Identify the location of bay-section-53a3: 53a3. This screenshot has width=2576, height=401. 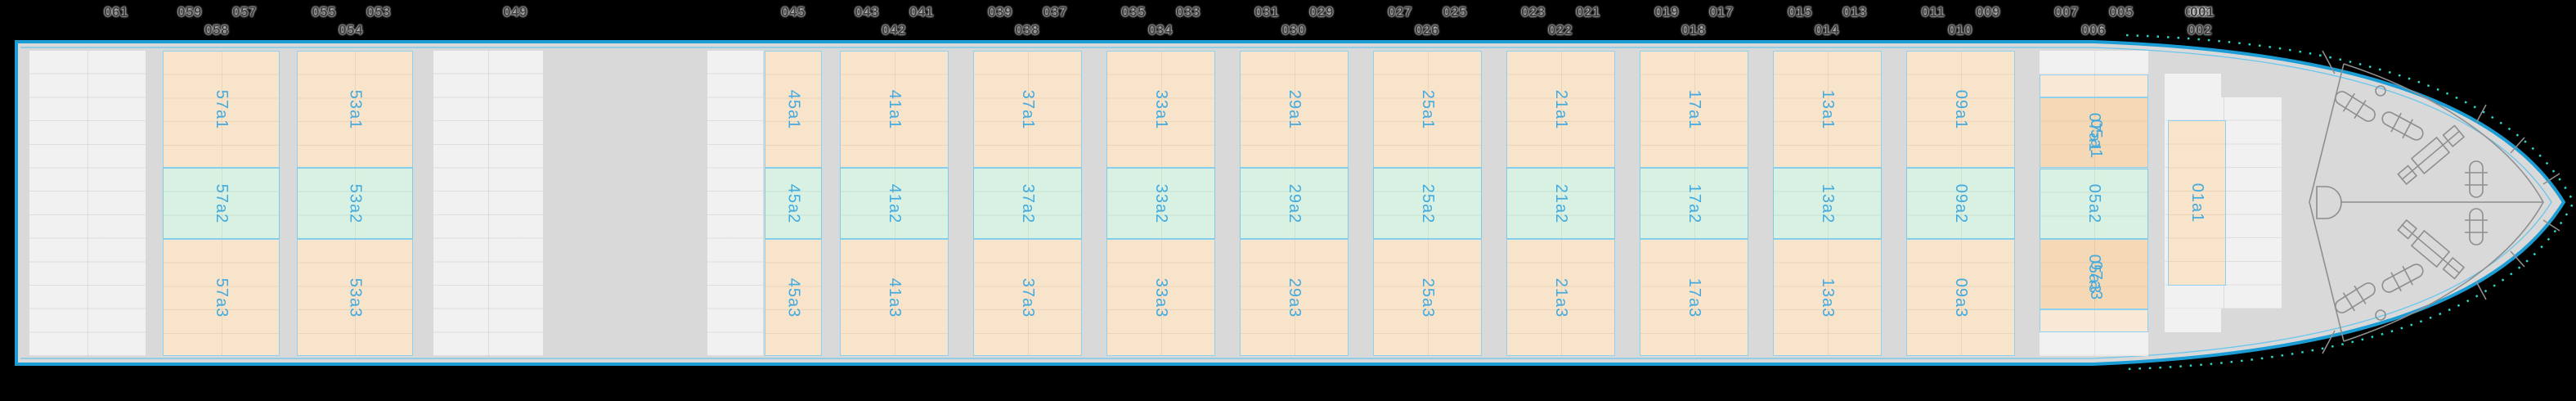
(355, 297).